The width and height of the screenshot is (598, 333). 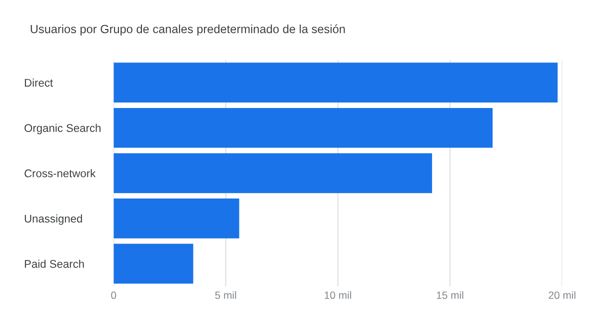 What do you see at coordinates (38, 82) in the screenshot?
I see `y-tick-label: Direct` at bounding box center [38, 82].